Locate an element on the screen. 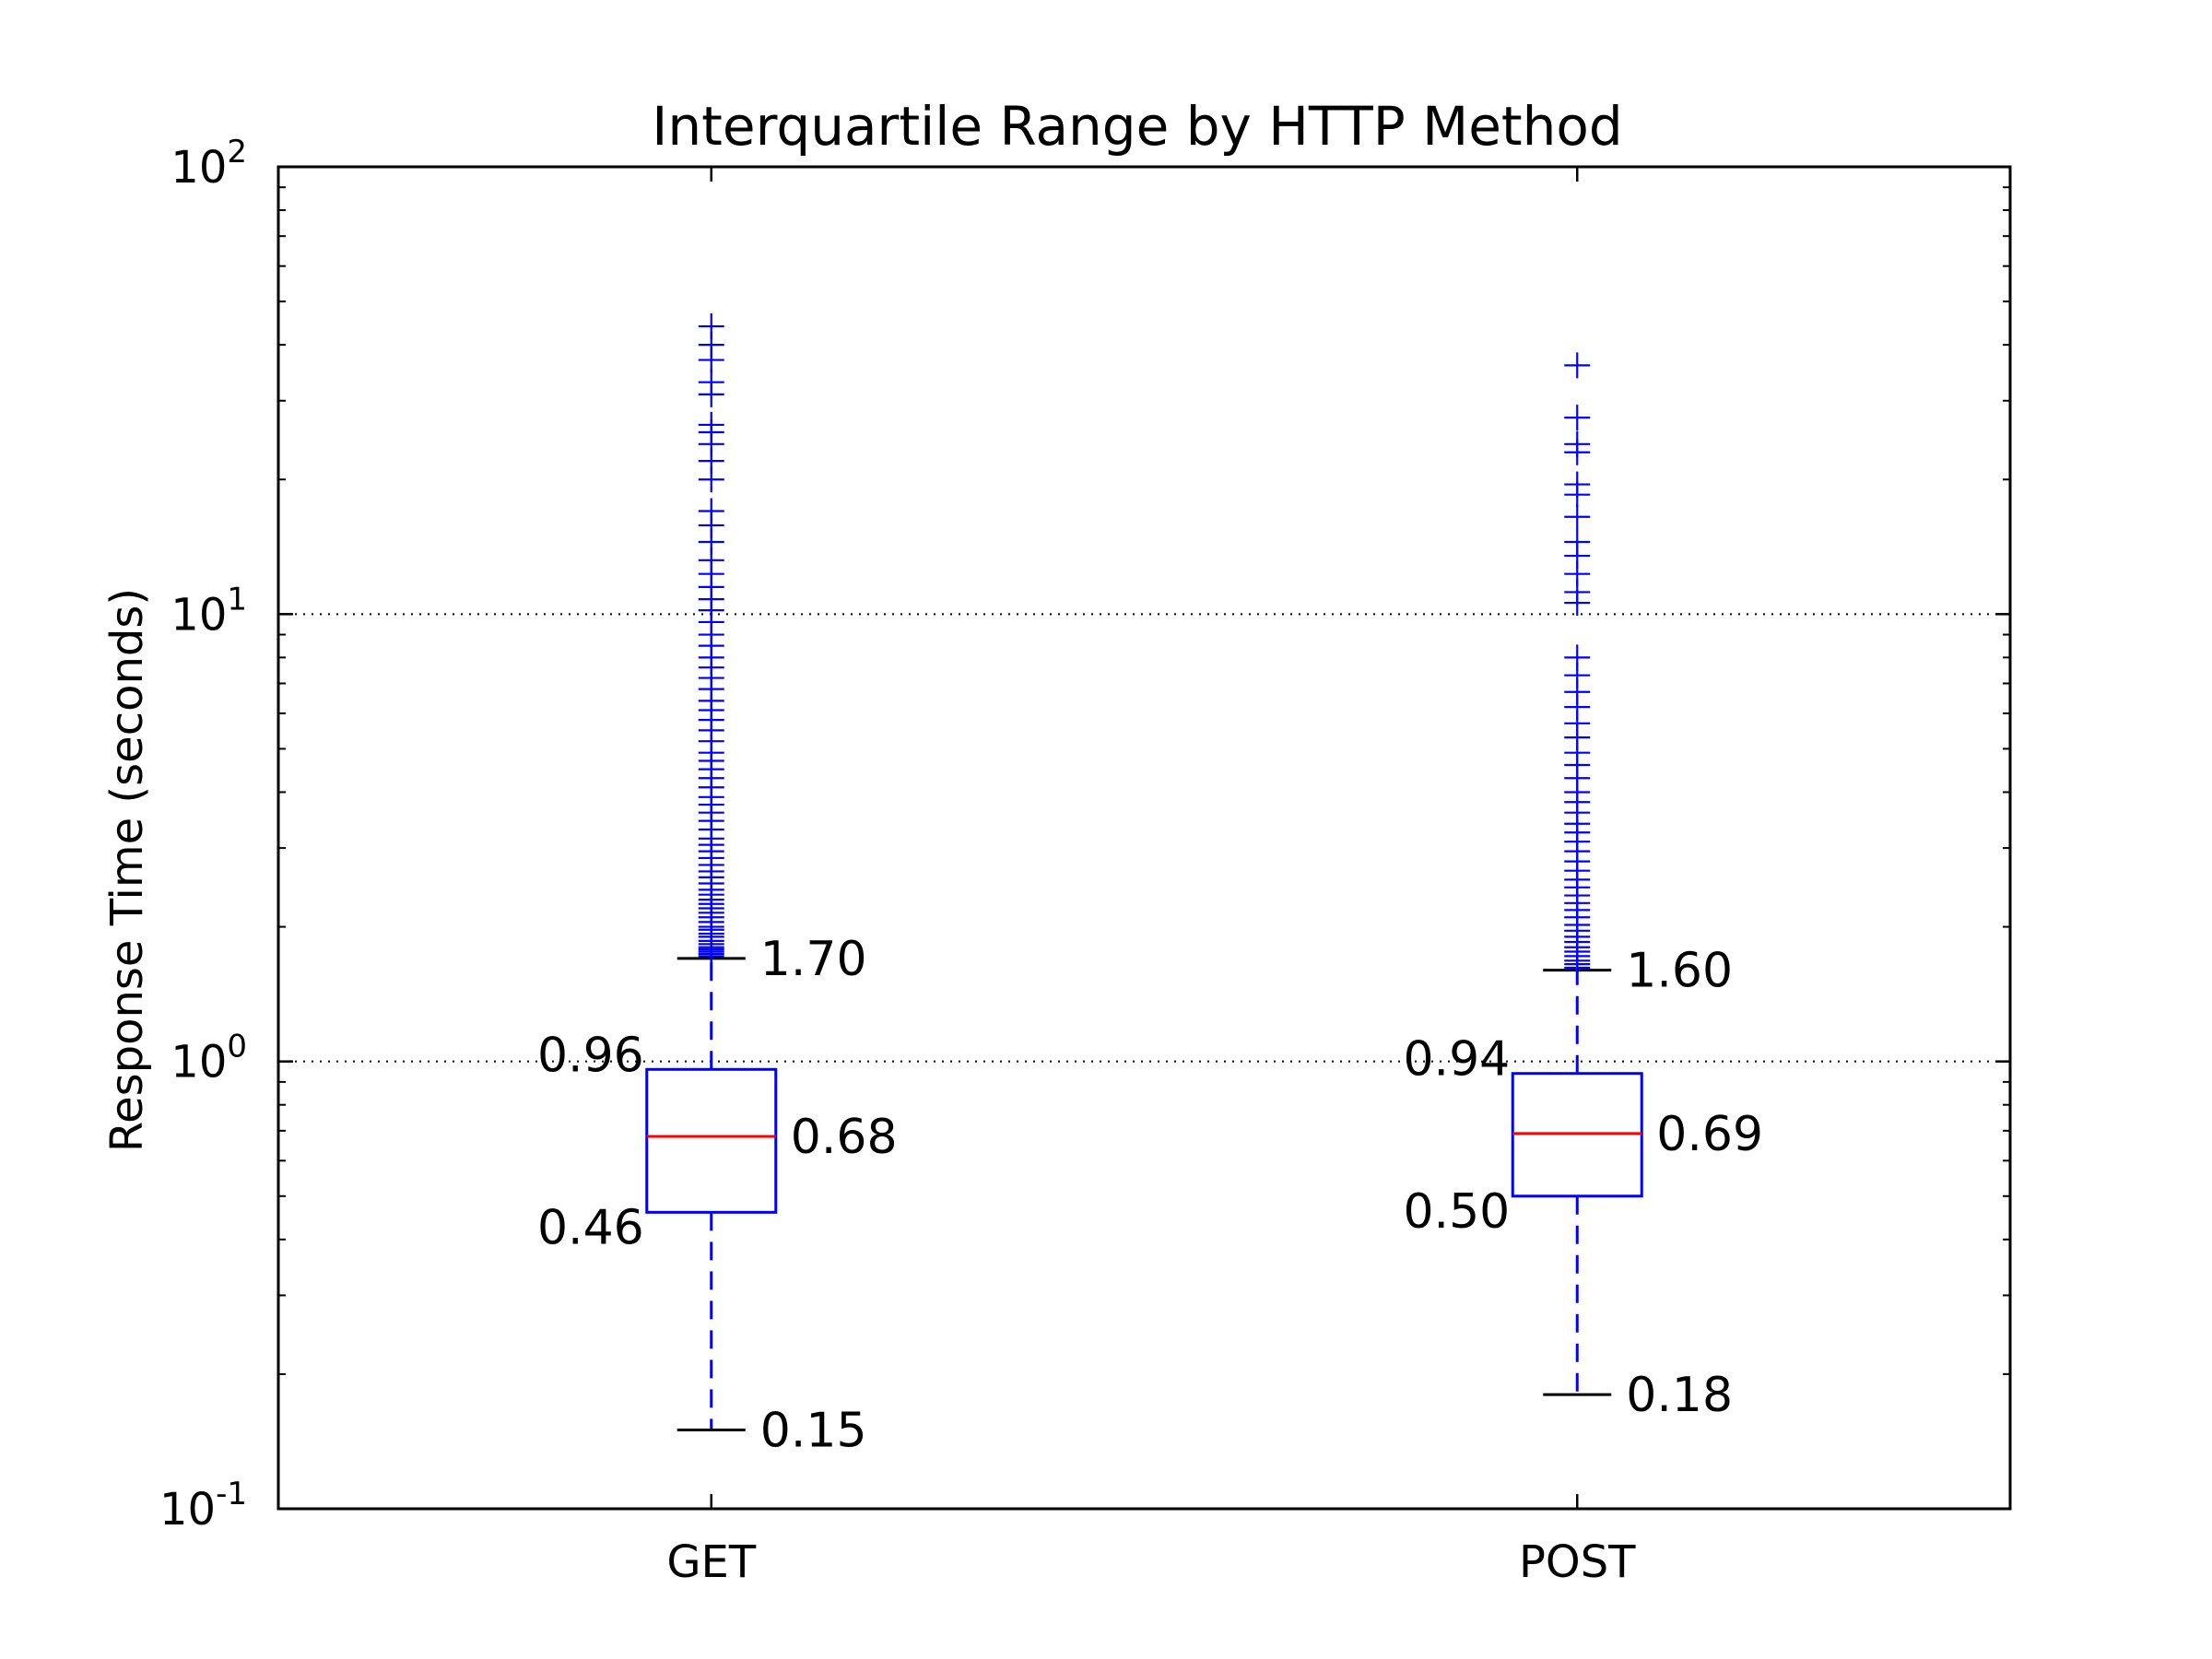  x-tick-label-post: POST is located at coordinates (1577, 1562).